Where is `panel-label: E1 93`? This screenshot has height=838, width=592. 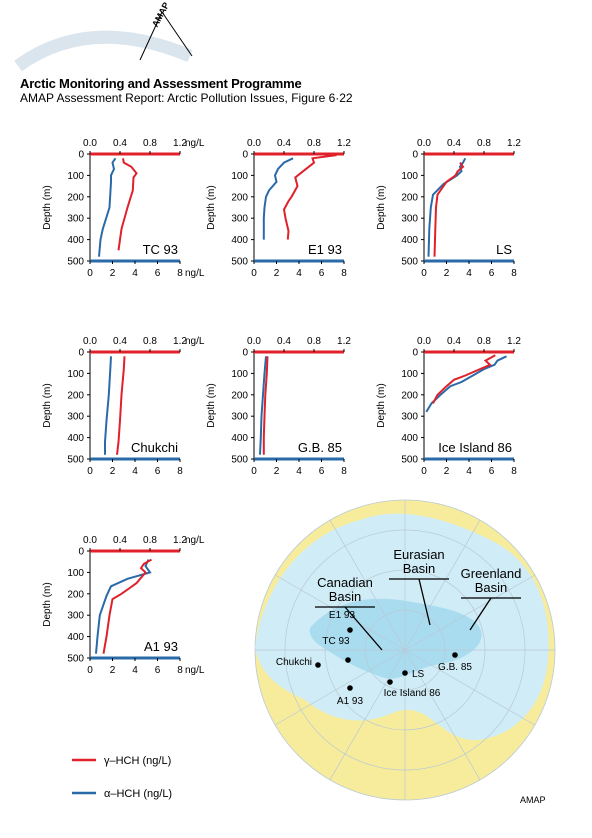 panel-label: E1 93 is located at coordinates (325, 249).